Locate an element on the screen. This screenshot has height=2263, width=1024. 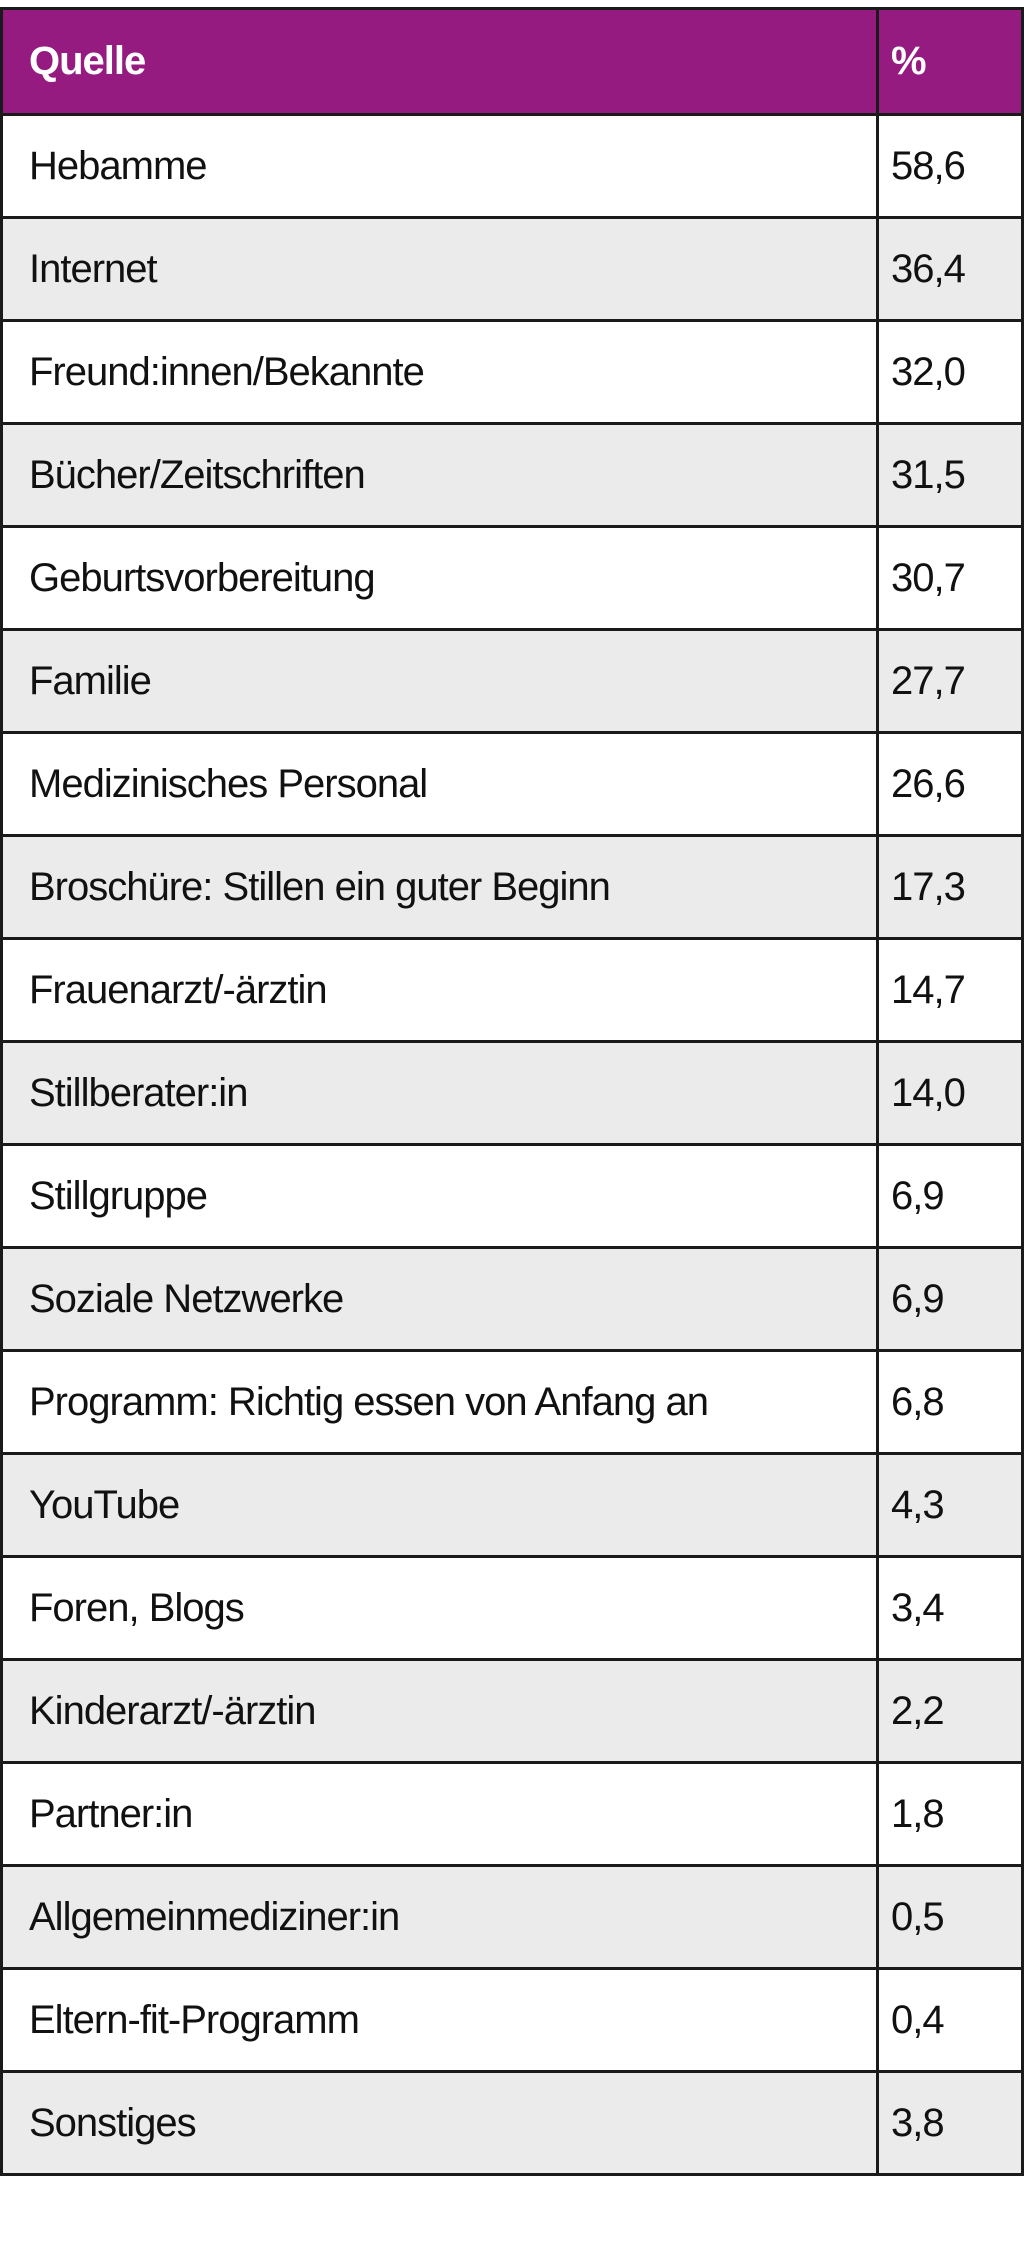
table-row: Programm: Richtig essen von Anfang an 6,8 is located at coordinates (512, 1402).